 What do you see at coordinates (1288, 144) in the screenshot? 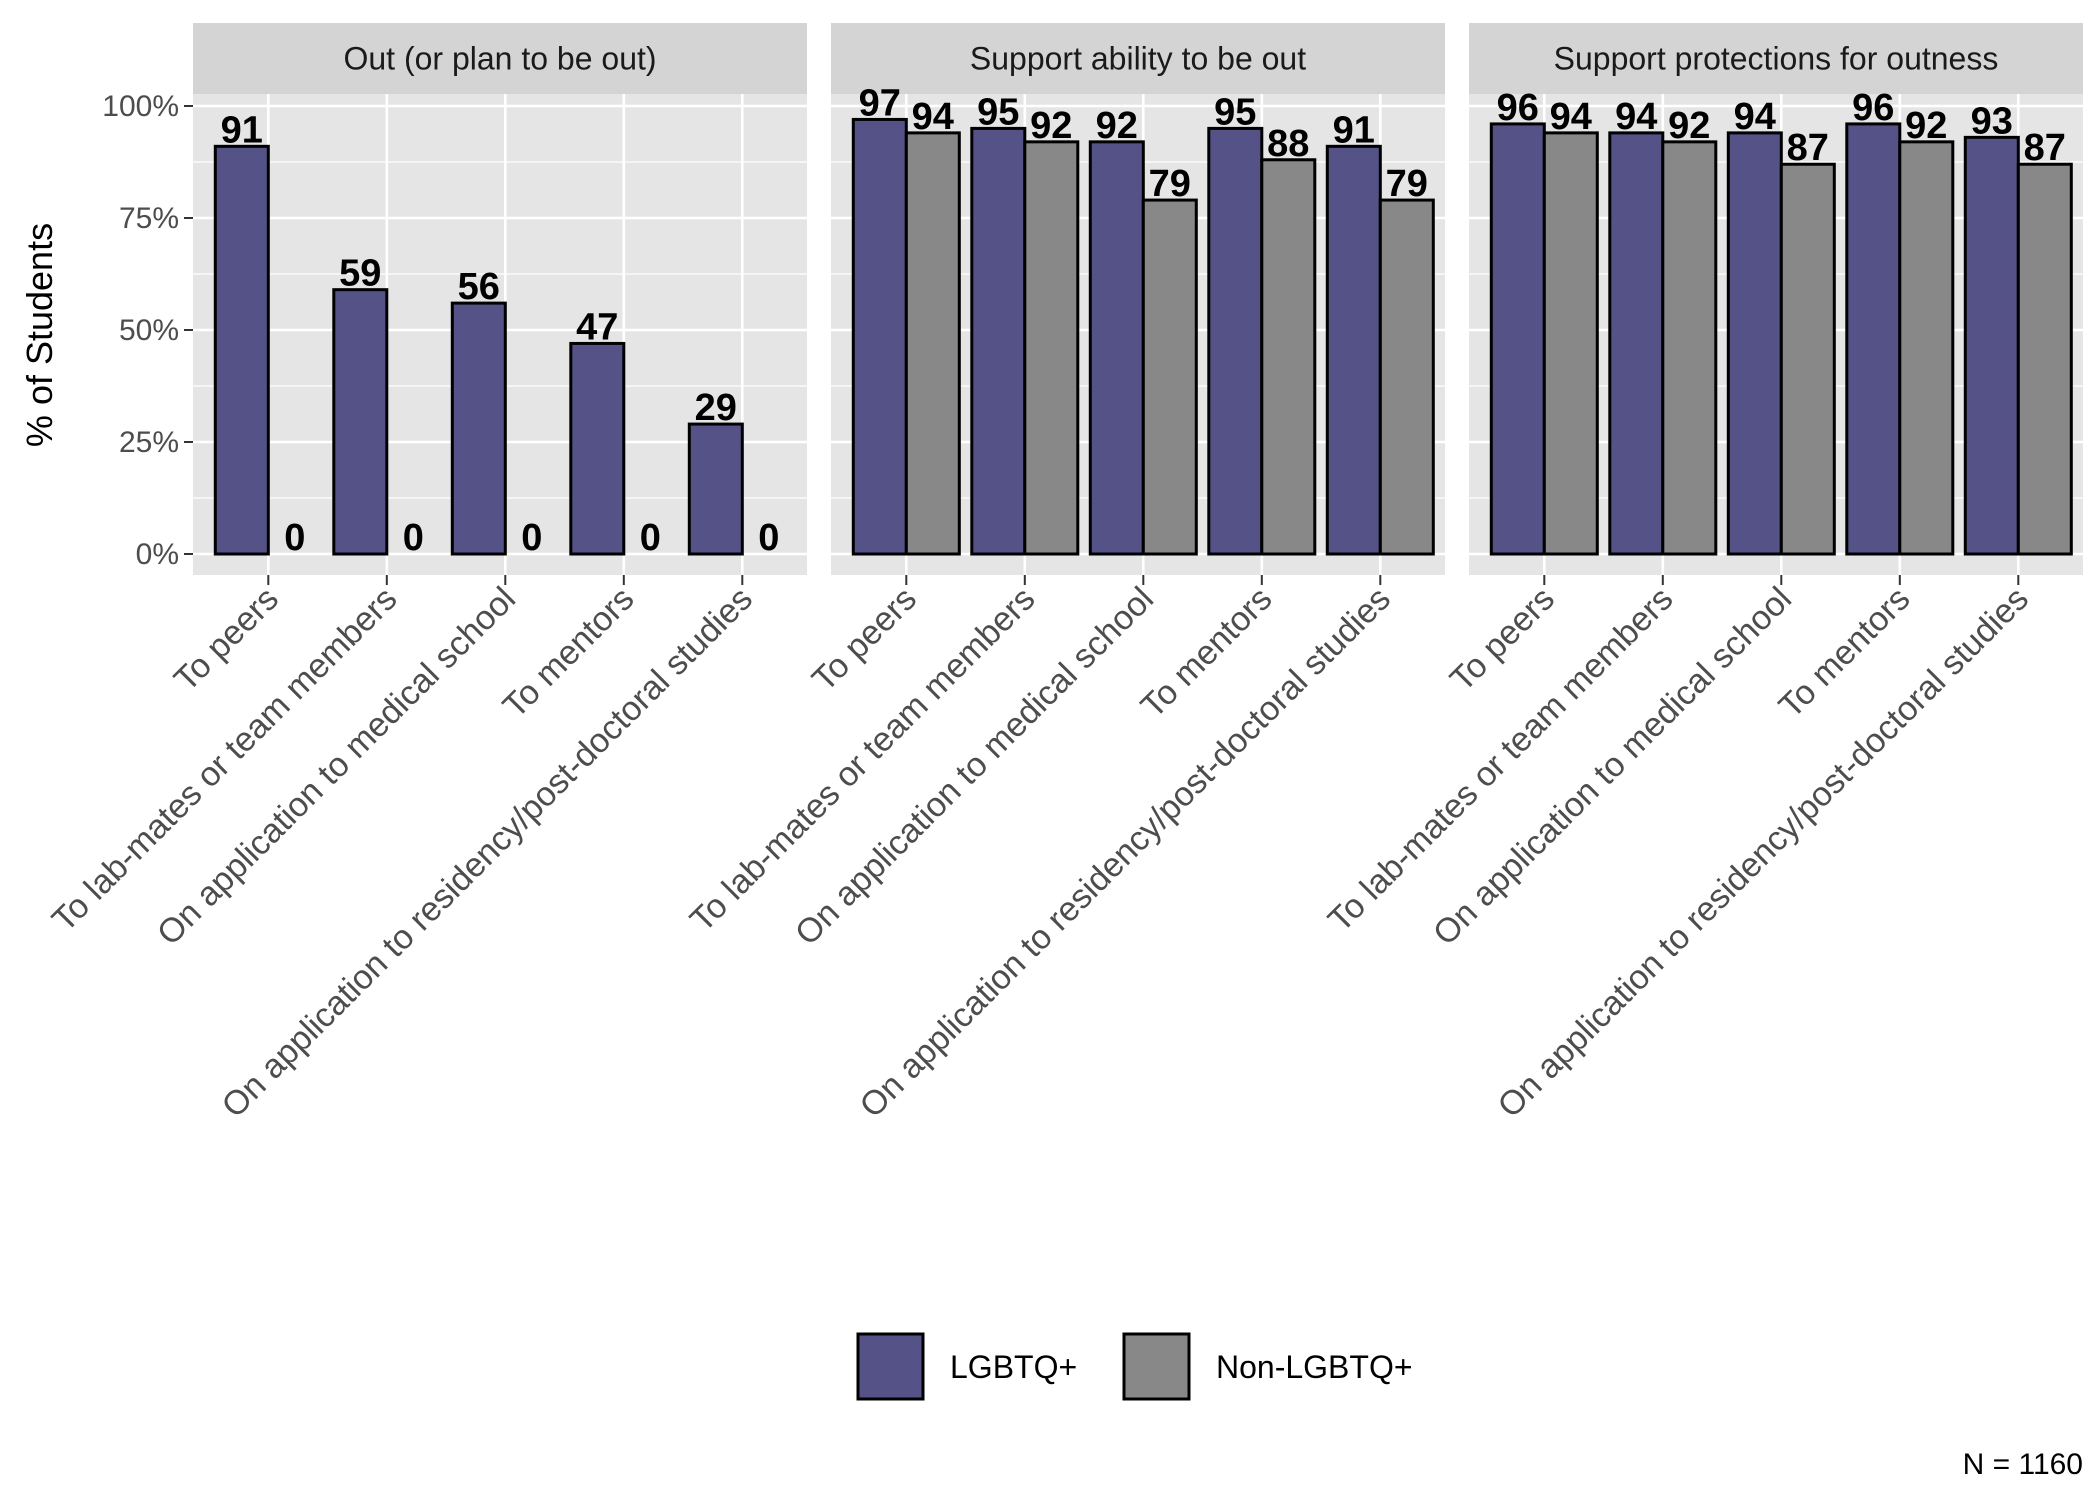
I see `bar-value-label: 88` at bounding box center [1288, 144].